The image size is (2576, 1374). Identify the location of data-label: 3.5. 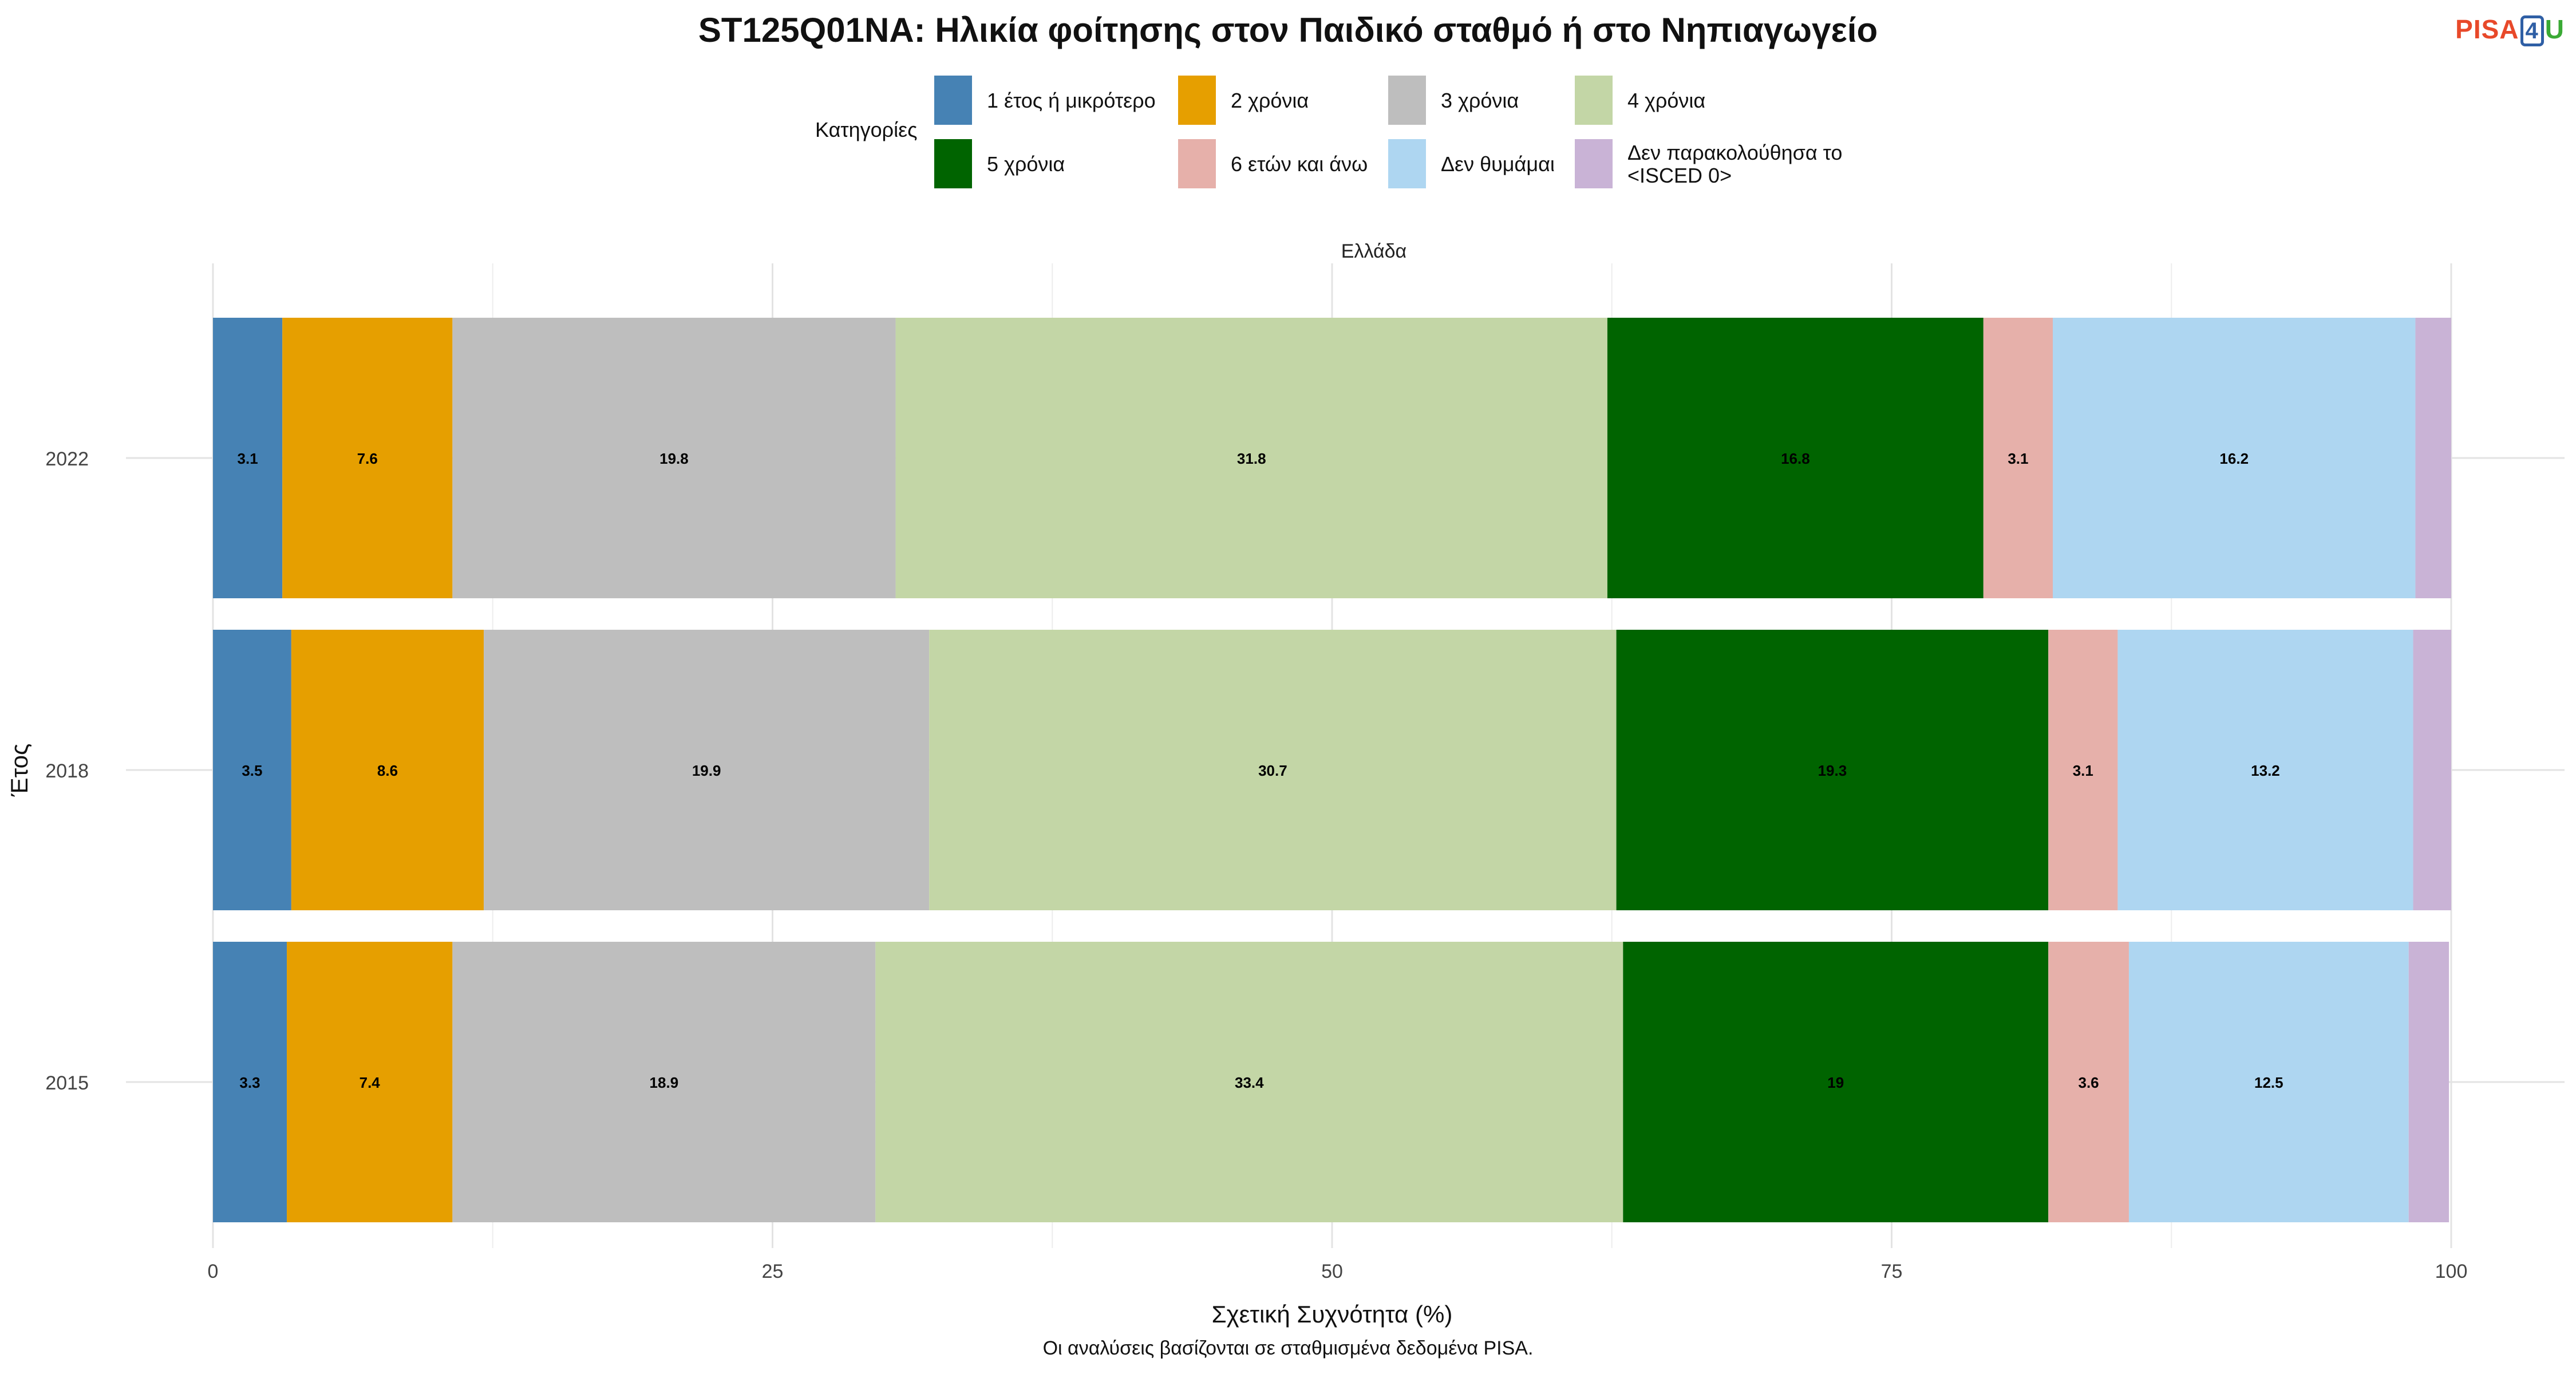
(252, 771).